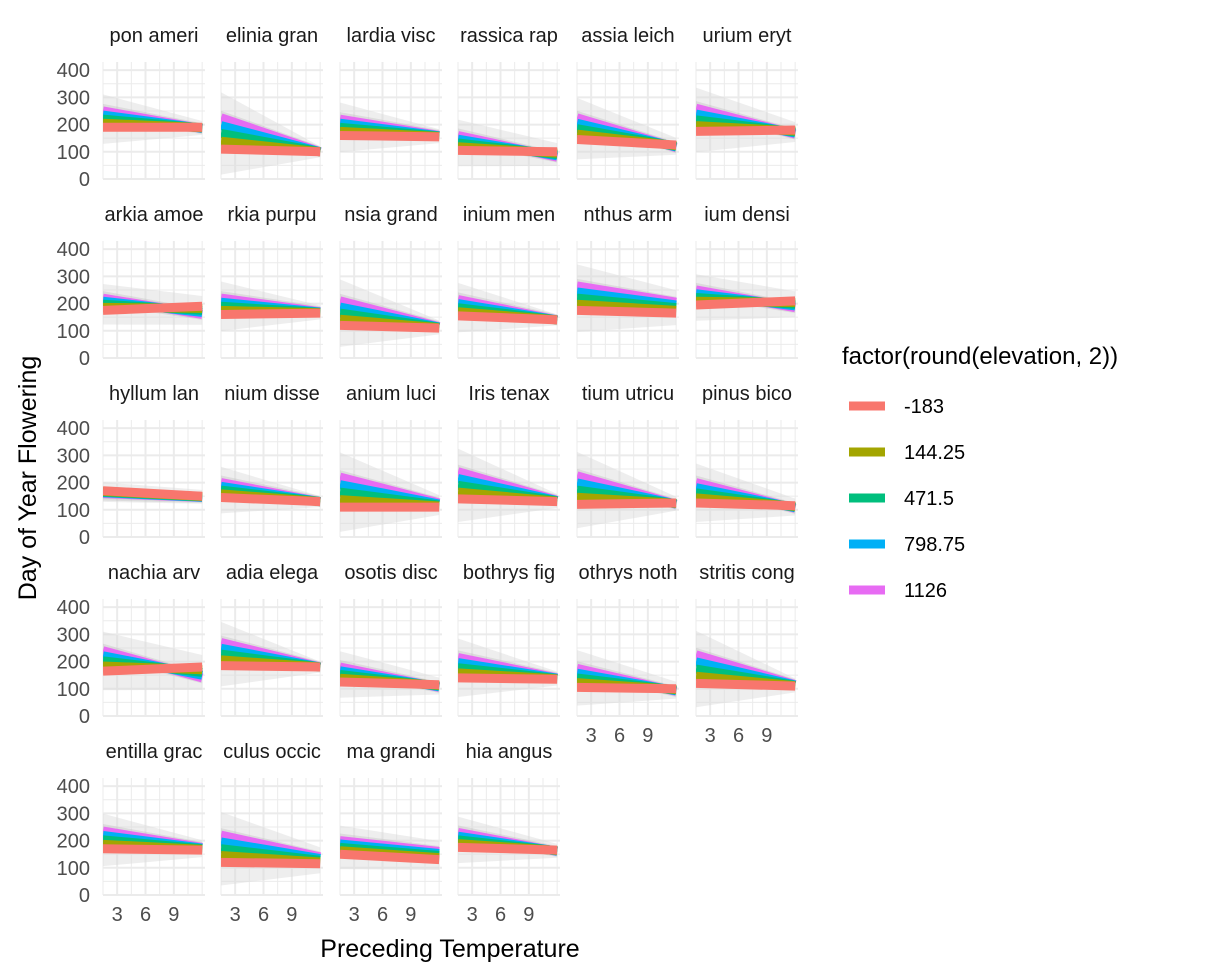 This screenshot has height=978, width=1210. What do you see at coordinates (154, 573) in the screenshot?
I see `facet-strip-label: nachia arv` at bounding box center [154, 573].